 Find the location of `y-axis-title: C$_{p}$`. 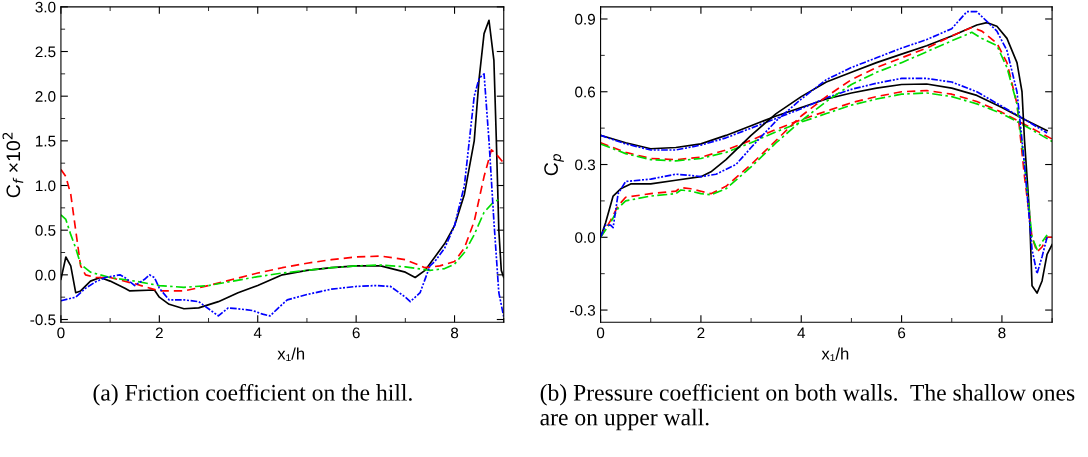

y-axis-title: C$_{p}$ is located at coordinates (554, 165).